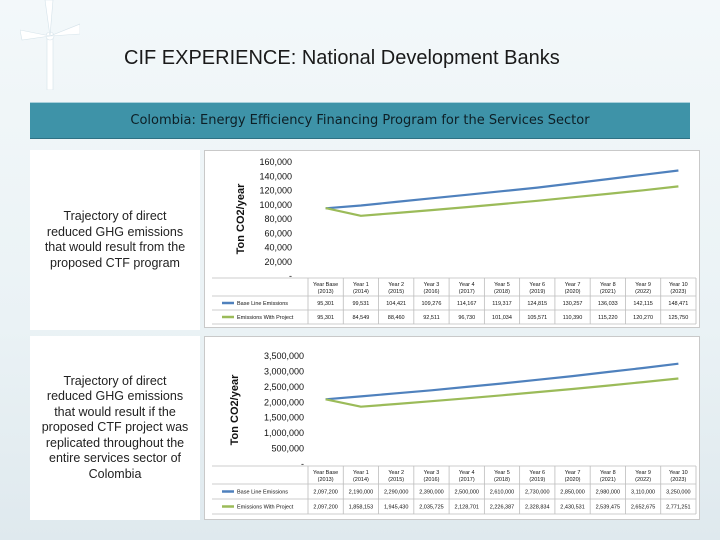 The height and width of the screenshot is (540, 720). Describe the element at coordinates (431, 493) in the screenshot. I see `table-cell: 2,390,000` at that location.